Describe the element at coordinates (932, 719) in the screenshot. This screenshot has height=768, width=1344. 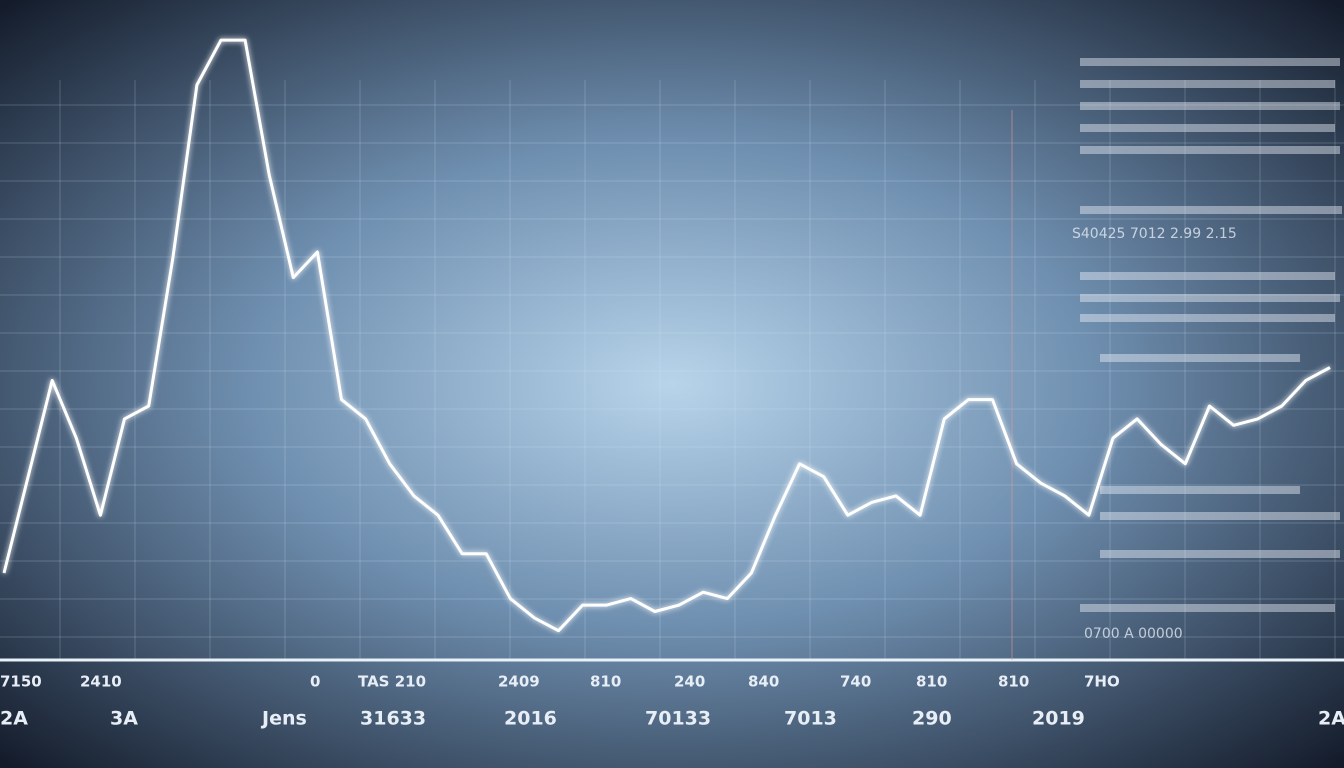
I see `x-label: 290` at that location.